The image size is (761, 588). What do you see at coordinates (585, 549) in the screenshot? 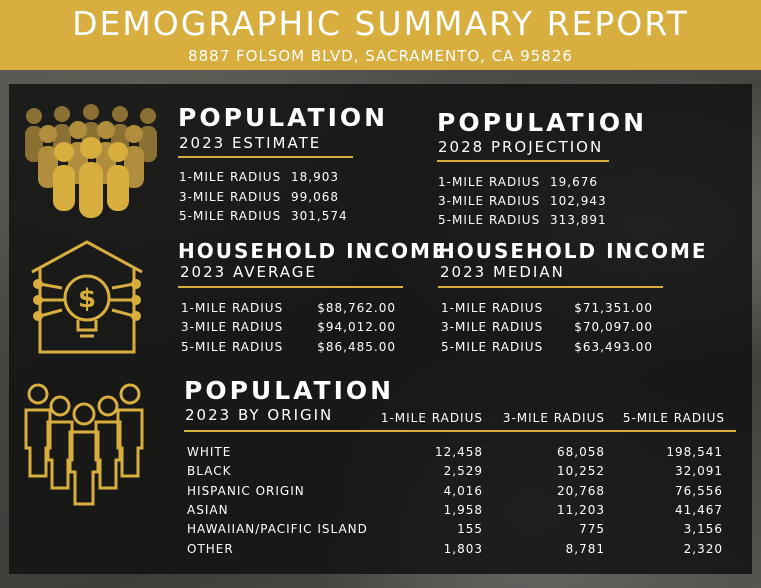
I see `origin-row-value: 8,781` at bounding box center [585, 549].